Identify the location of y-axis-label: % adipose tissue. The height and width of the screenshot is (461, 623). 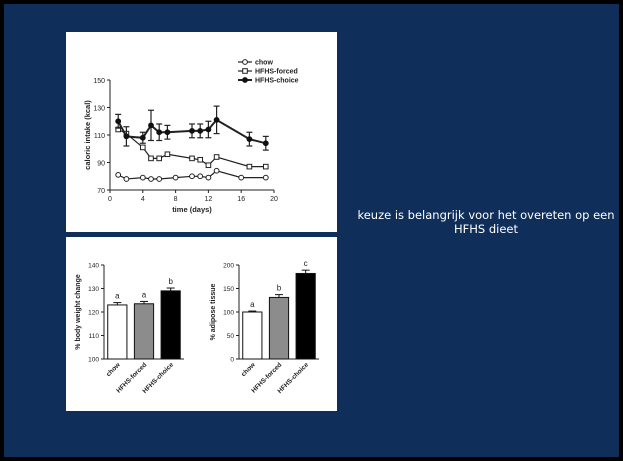
(213, 311).